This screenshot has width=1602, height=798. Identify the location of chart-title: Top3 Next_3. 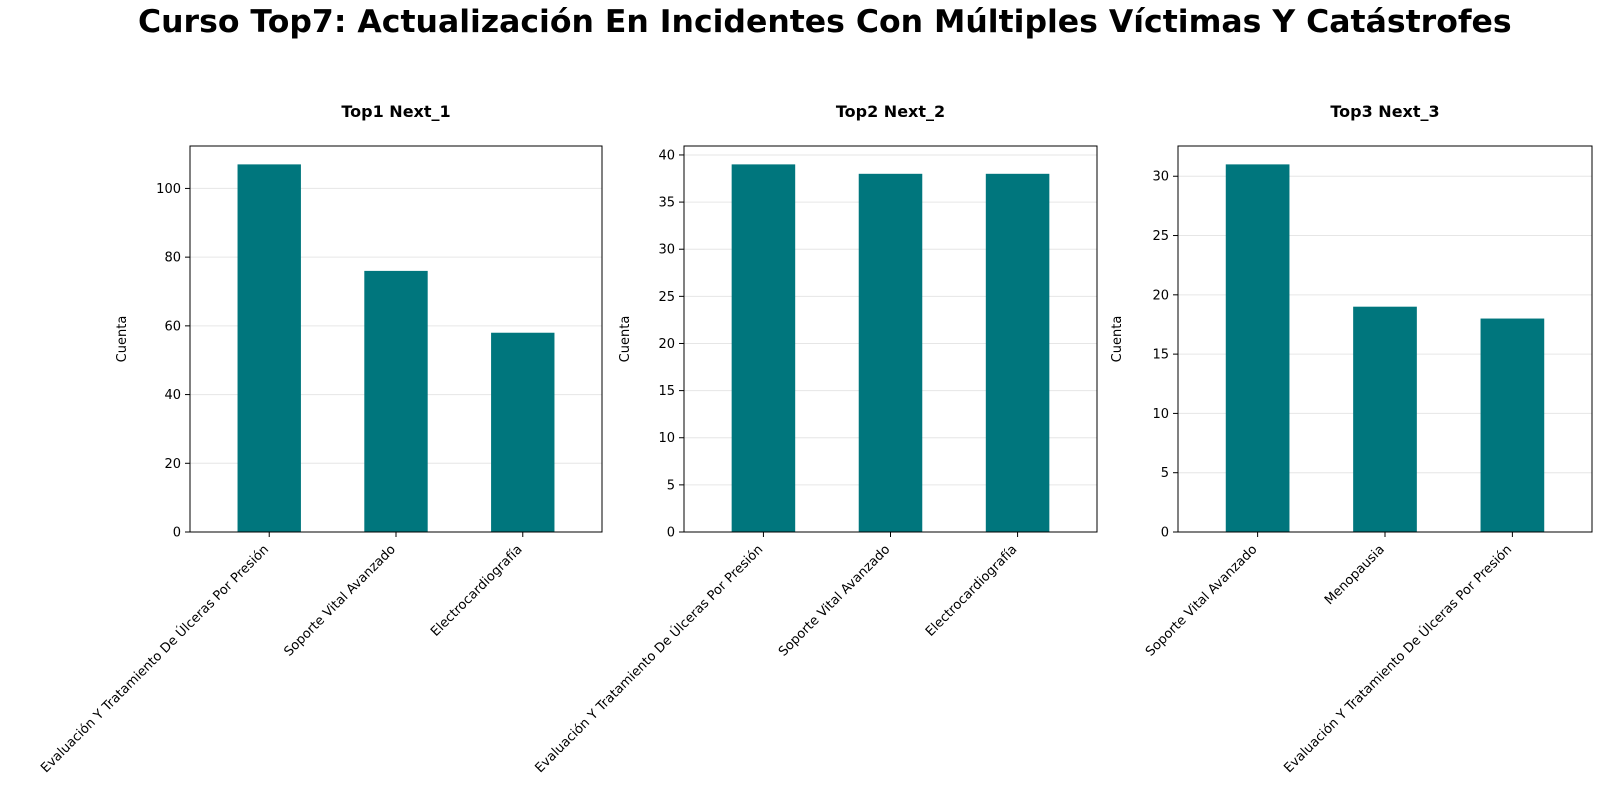
(1384, 111).